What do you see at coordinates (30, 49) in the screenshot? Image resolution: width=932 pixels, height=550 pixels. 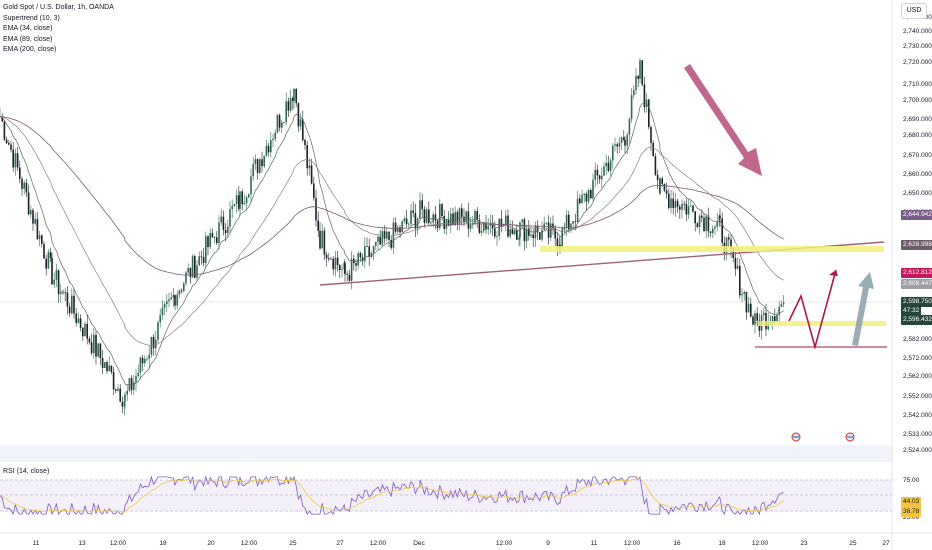 I see `ema200-legend: EMA (200, close)` at bounding box center [30, 49].